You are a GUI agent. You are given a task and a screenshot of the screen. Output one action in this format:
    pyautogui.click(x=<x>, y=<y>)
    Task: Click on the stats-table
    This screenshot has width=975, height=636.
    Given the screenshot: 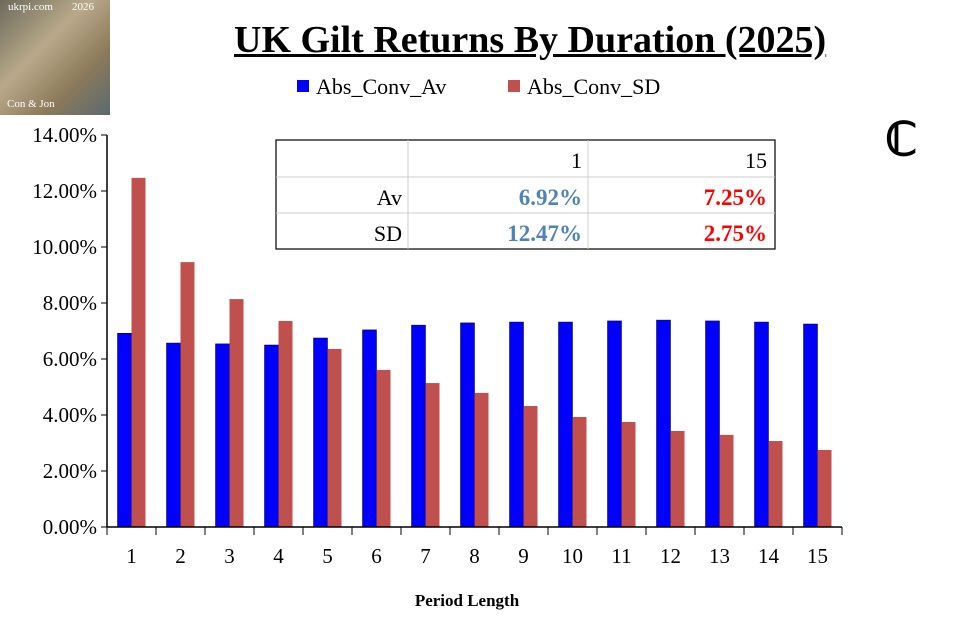 What is the action you would take?
    pyautogui.click(x=525, y=194)
    